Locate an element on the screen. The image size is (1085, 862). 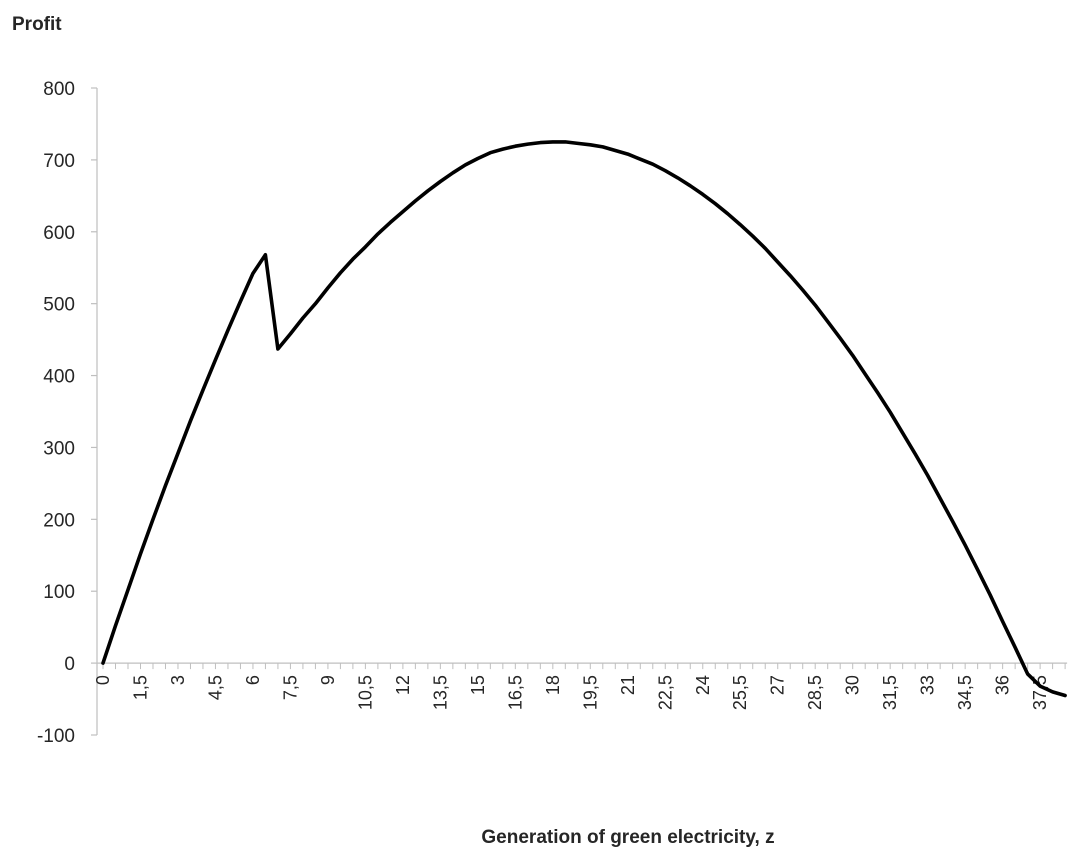
x-tick-label: 13,5 is located at coordinates (440, 692).